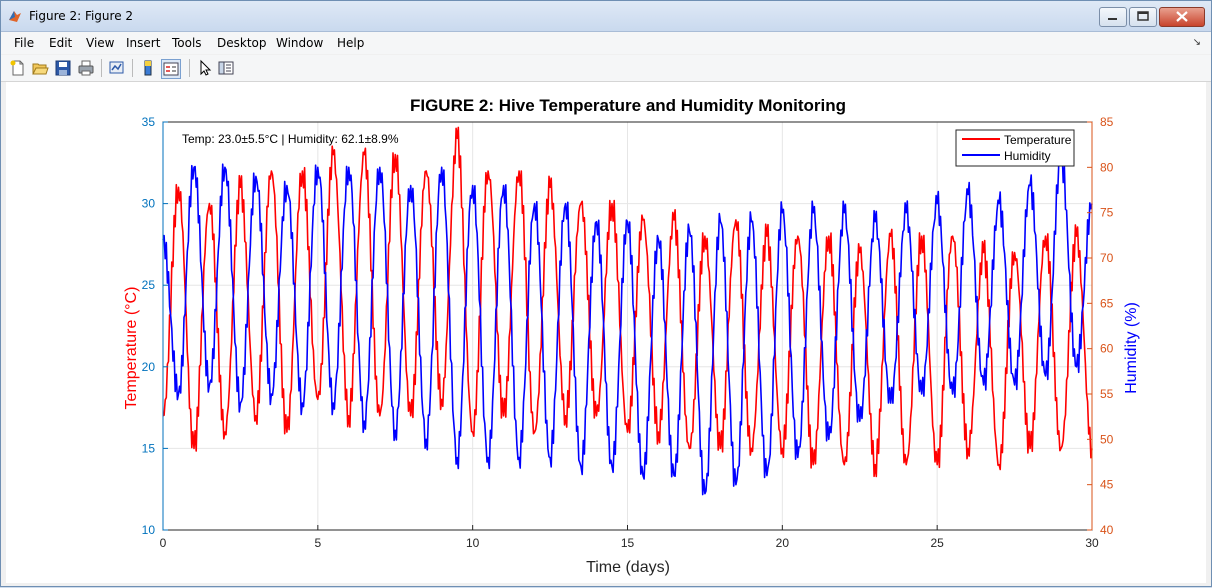 The height and width of the screenshot is (588, 1212). Describe the element at coordinates (1038, 140) in the screenshot. I see `legend-label-temperature: Temperature` at that location.